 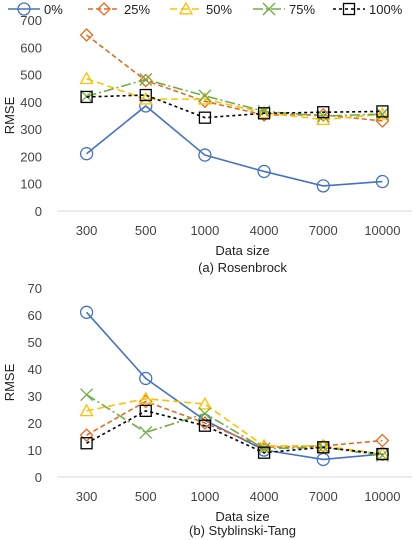 What do you see at coordinates (35, 315) in the screenshot?
I see `y-tick-label: 60` at bounding box center [35, 315].